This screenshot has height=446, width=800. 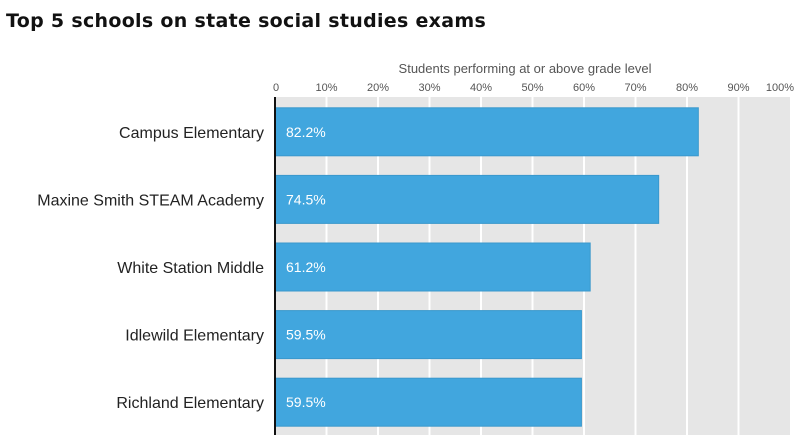 What do you see at coordinates (635, 88) in the screenshot?
I see `x-tick-label: 70%` at bounding box center [635, 88].